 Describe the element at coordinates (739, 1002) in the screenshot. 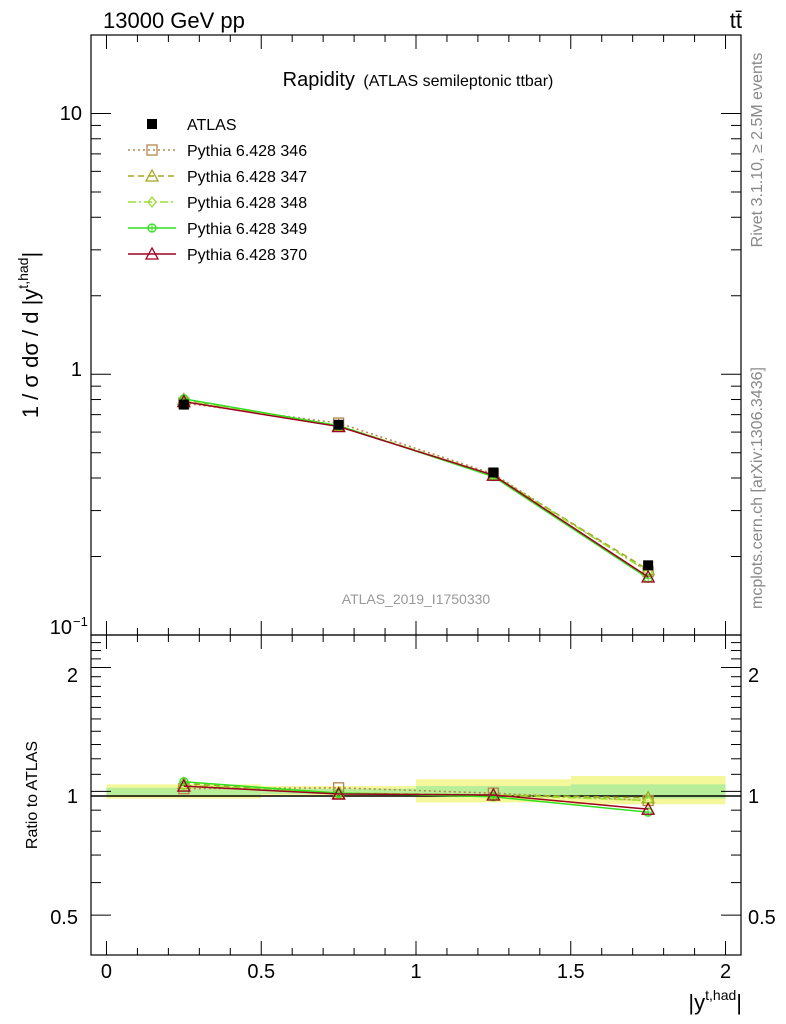

I see `x-axis-label-end: |` at that location.